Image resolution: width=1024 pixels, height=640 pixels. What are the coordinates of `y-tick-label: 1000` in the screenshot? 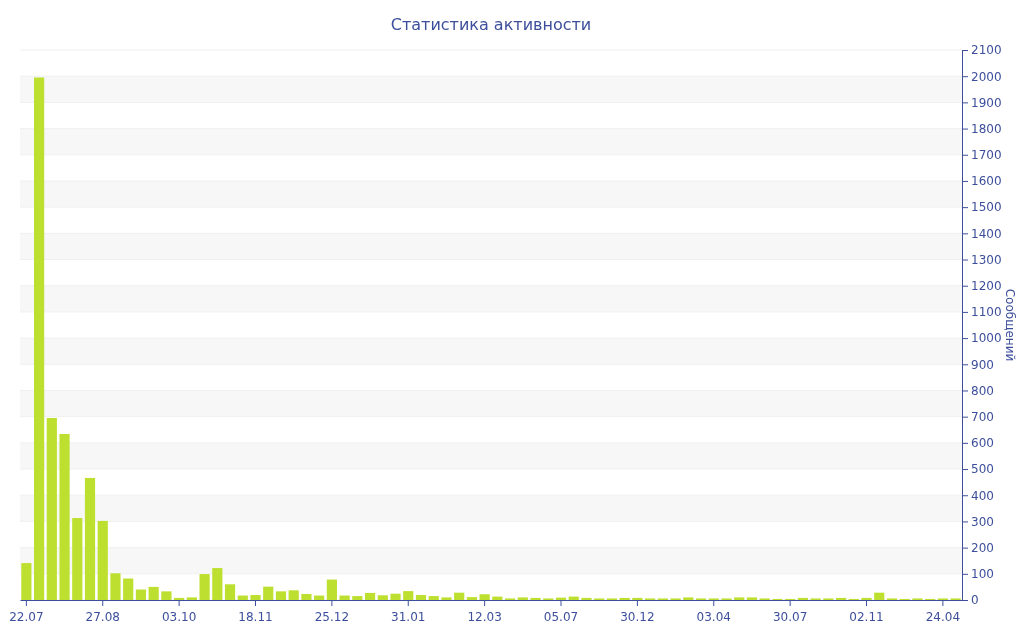 It's located at (986, 338).